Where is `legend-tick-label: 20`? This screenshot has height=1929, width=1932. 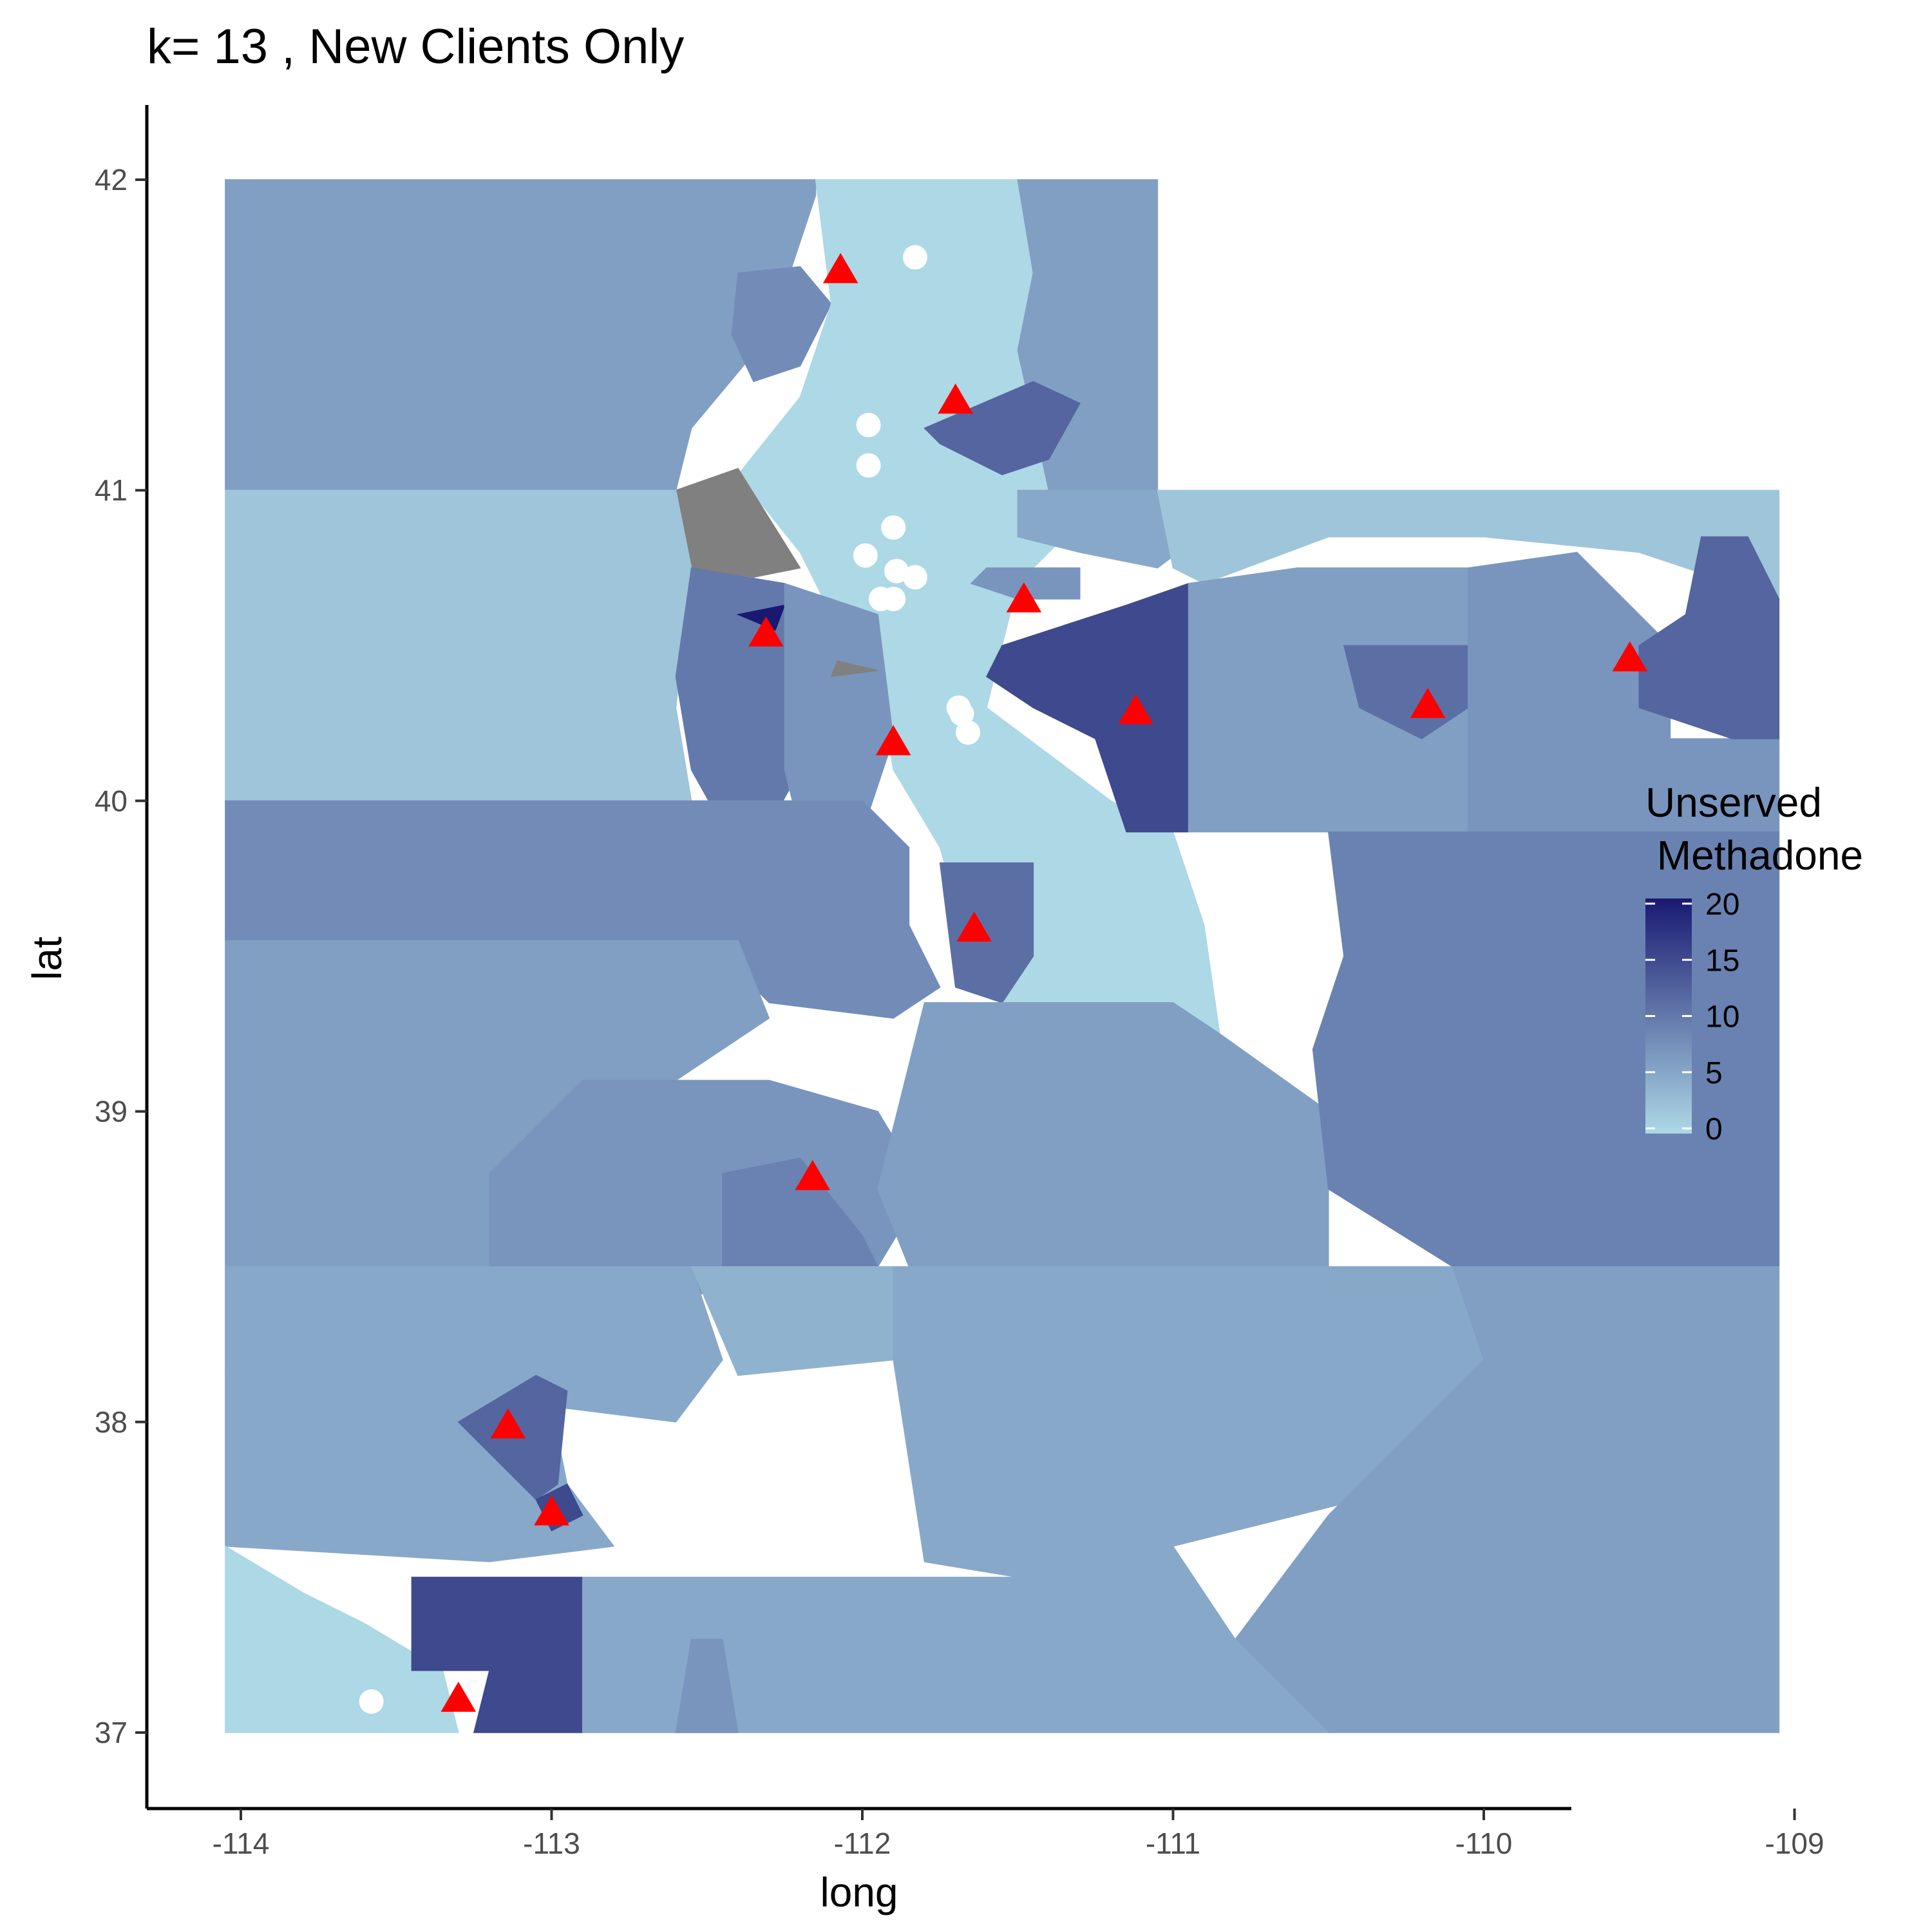
legend-tick-label: 20 is located at coordinates (1722, 905).